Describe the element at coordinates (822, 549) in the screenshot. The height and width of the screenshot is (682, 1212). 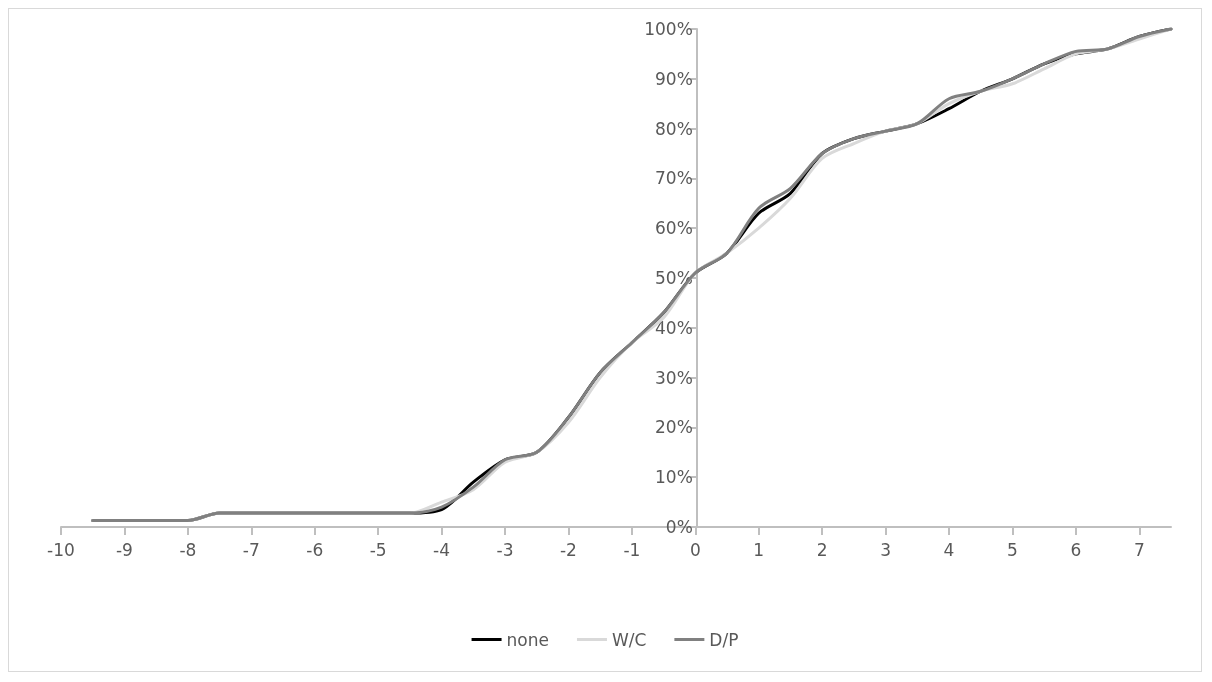
I see `x-tick-label: 2` at that location.